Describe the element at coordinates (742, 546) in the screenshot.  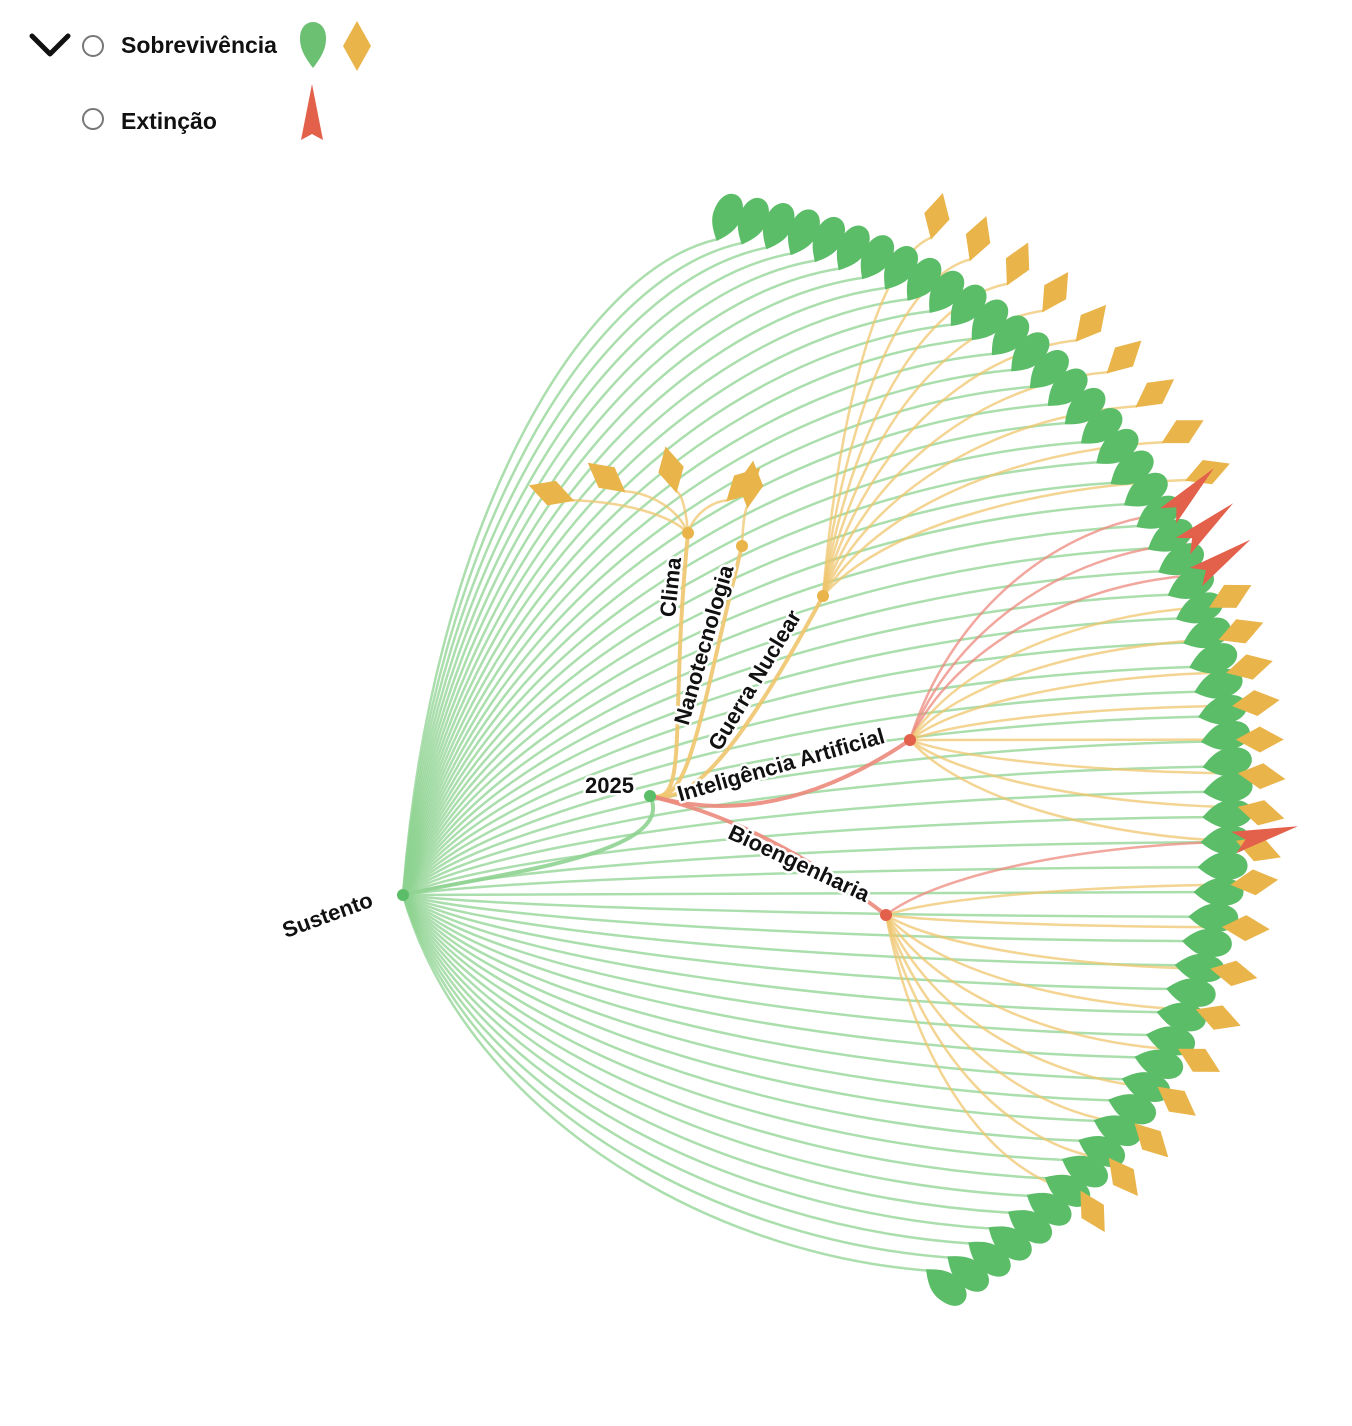
I see `node-nanotecnologia` at that location.